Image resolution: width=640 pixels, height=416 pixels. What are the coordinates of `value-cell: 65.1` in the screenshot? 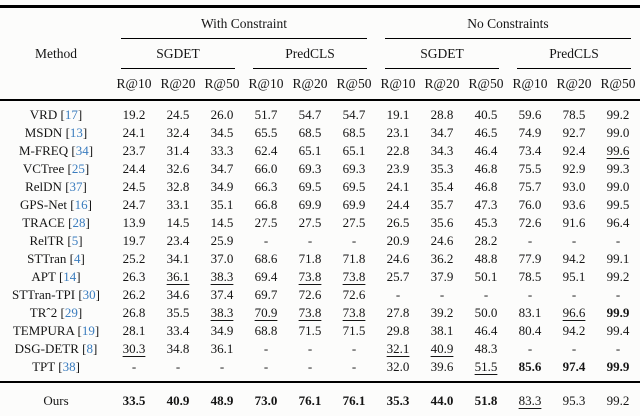 It's located at (354, 150).